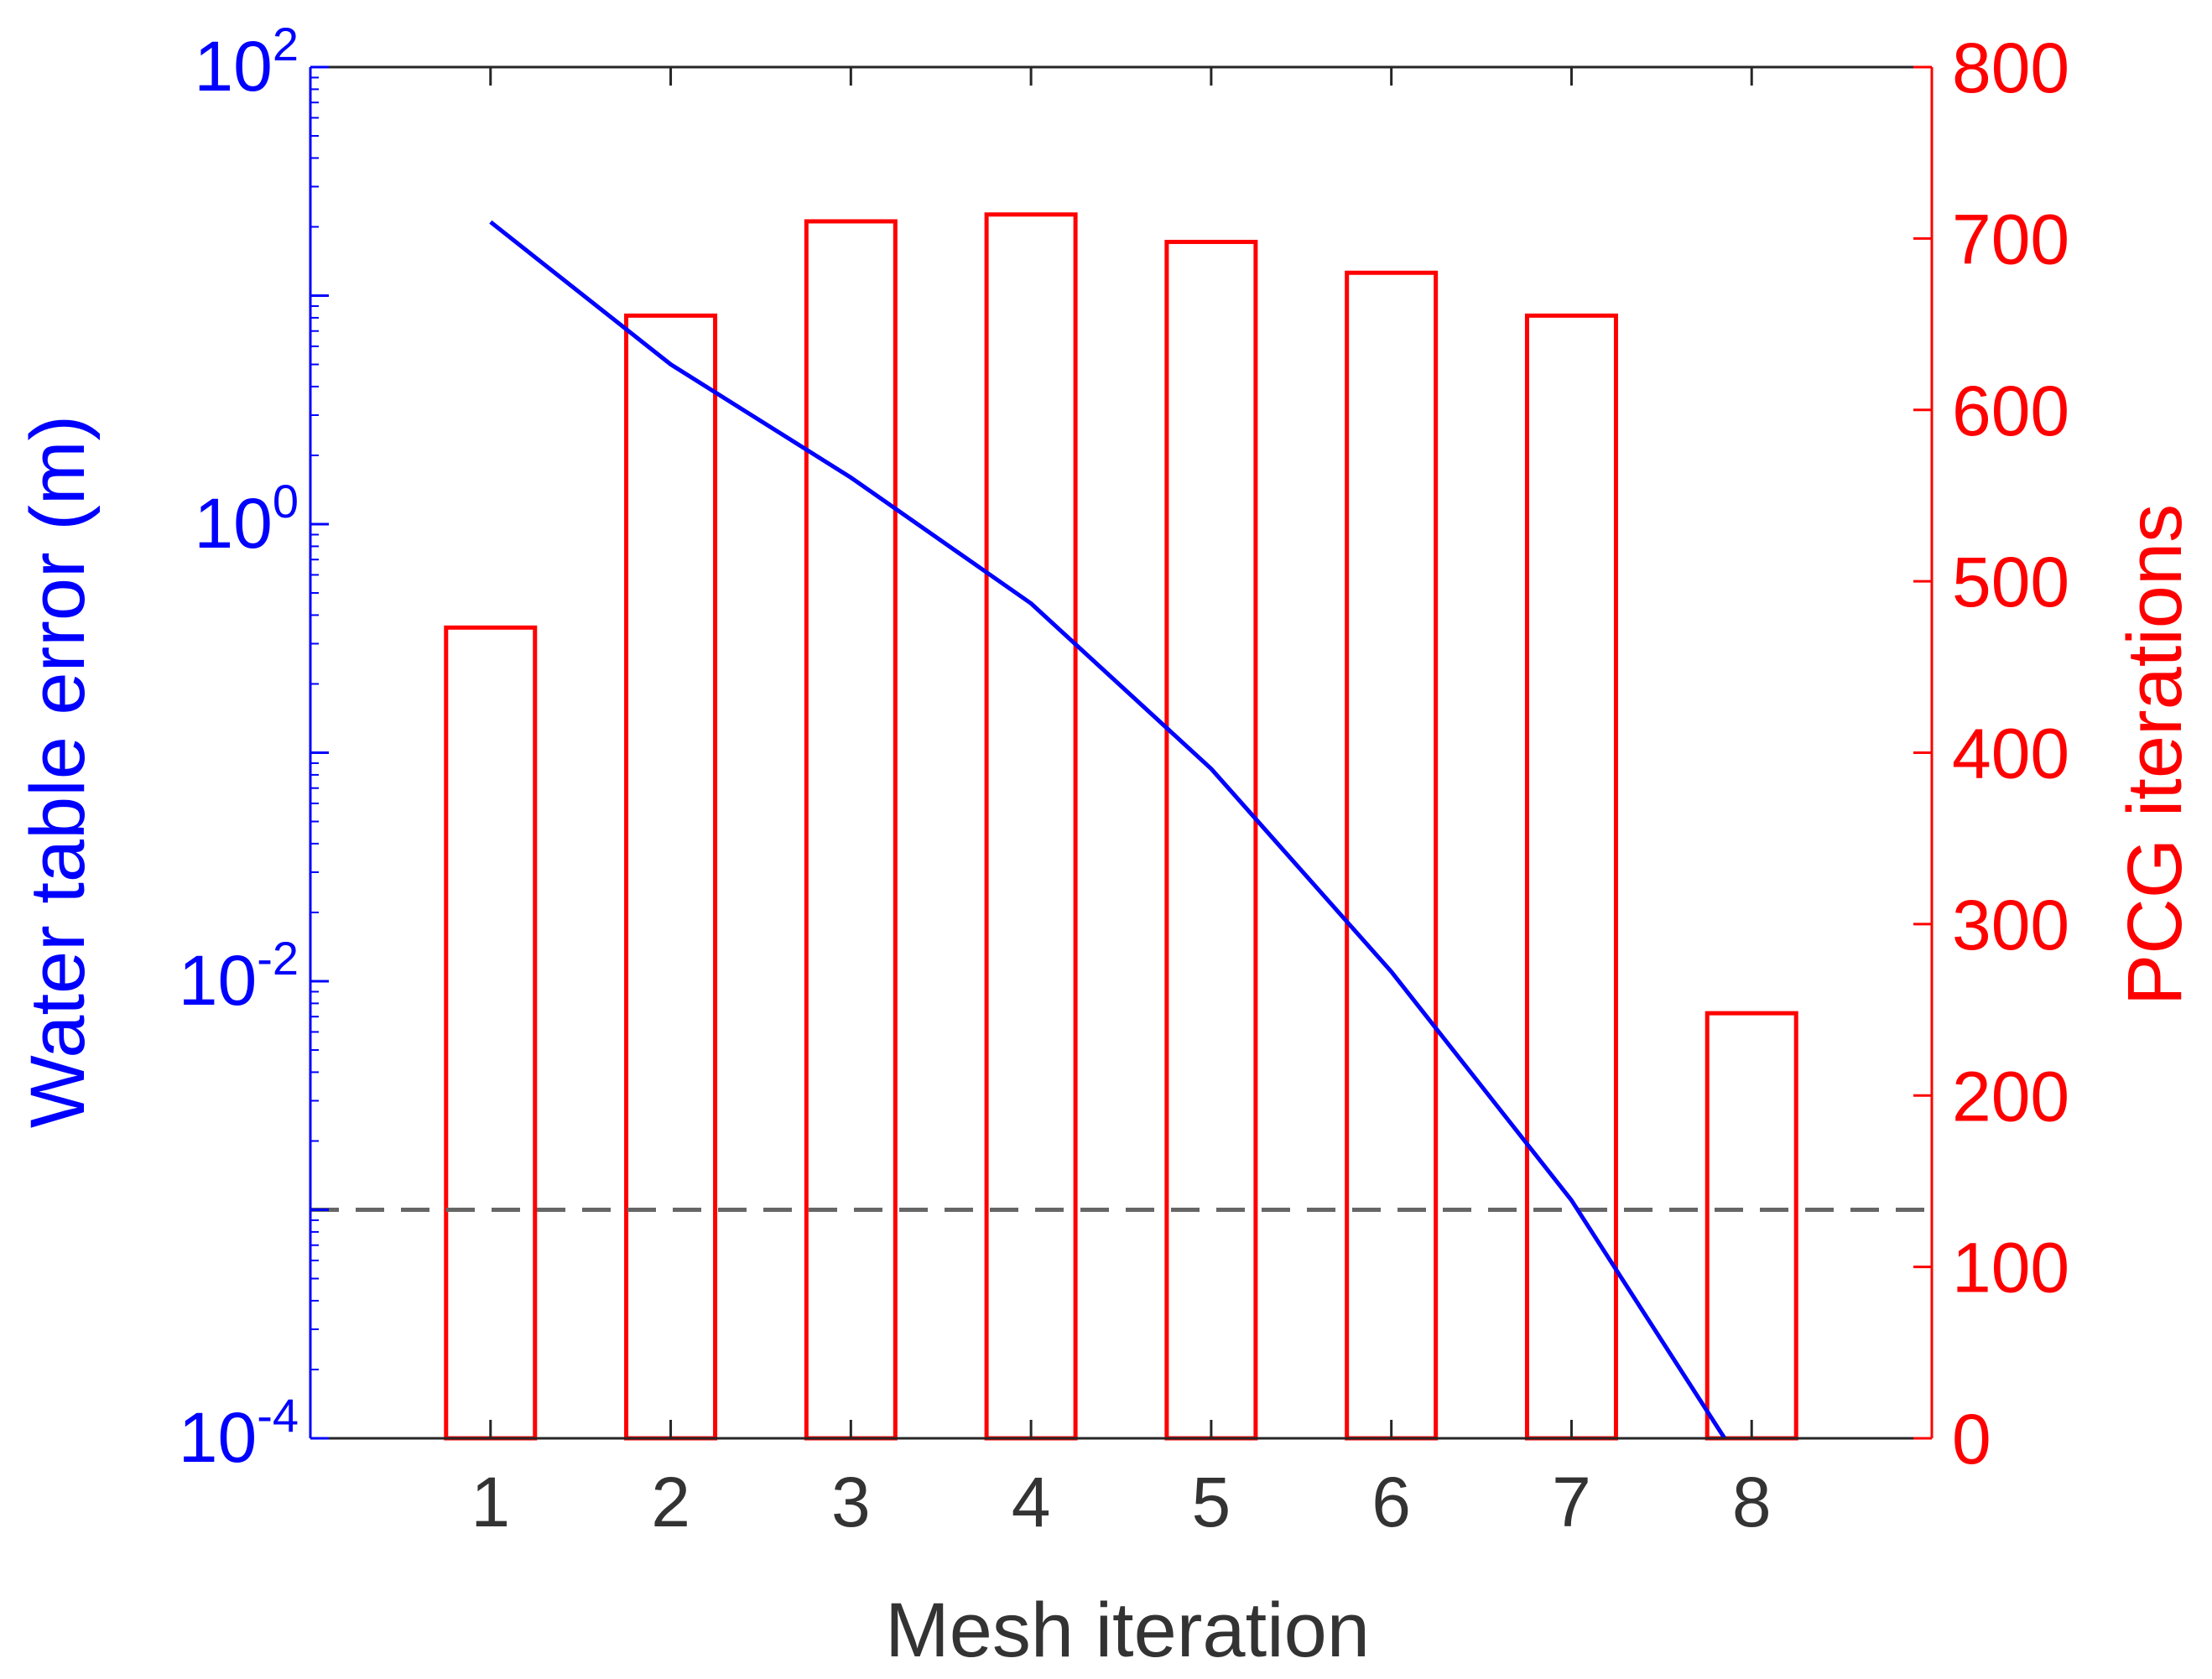 The image size is (2212, 1679). Describe the element at coordinates (490, 1502) in the screenshot. I see `x-tick-label: 1` at that location.